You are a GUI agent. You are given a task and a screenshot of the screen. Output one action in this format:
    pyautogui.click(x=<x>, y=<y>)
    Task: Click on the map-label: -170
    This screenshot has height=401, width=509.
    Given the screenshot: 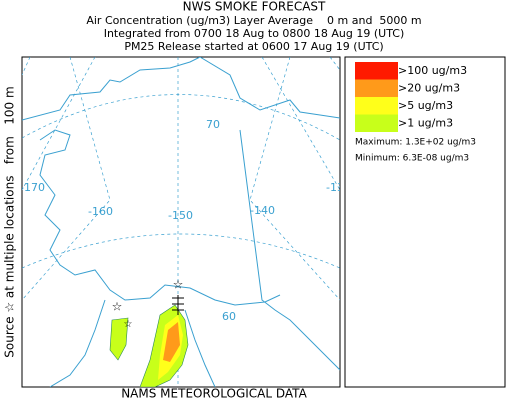 What is the action you would take?
    pyautogui.click(x=32, y=187)
    